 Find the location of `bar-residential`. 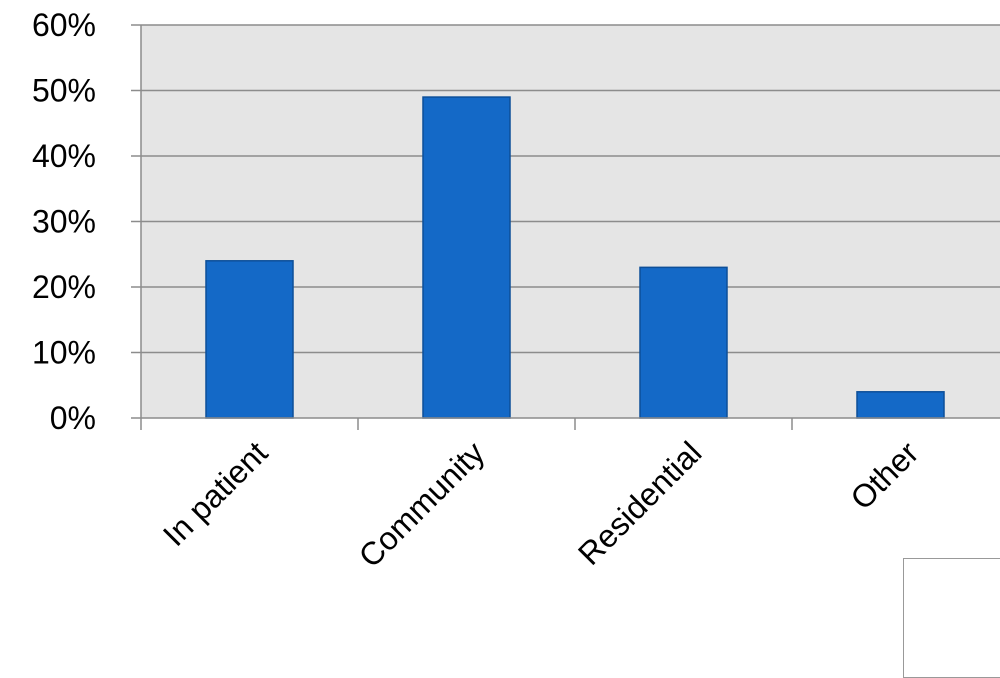

bar-residential is located at coordinates (683, 342).